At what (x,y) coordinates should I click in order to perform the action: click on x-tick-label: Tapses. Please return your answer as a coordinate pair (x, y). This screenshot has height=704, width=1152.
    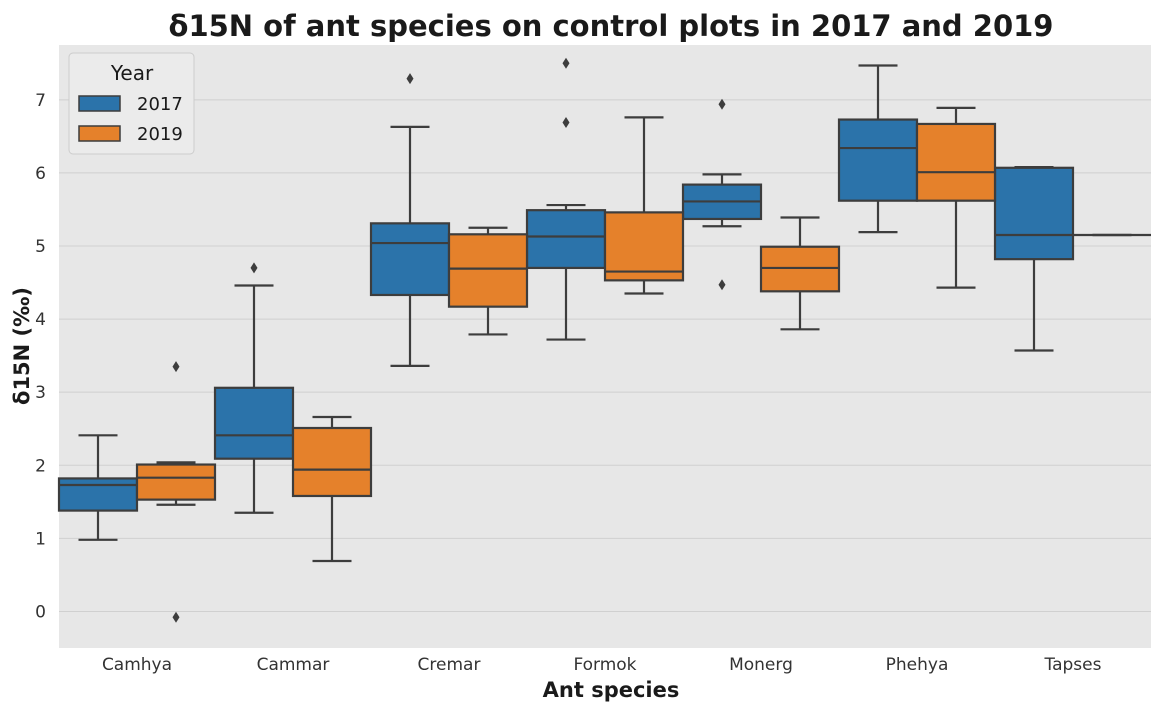
    Looking at the image, I should click on (1073, 665).